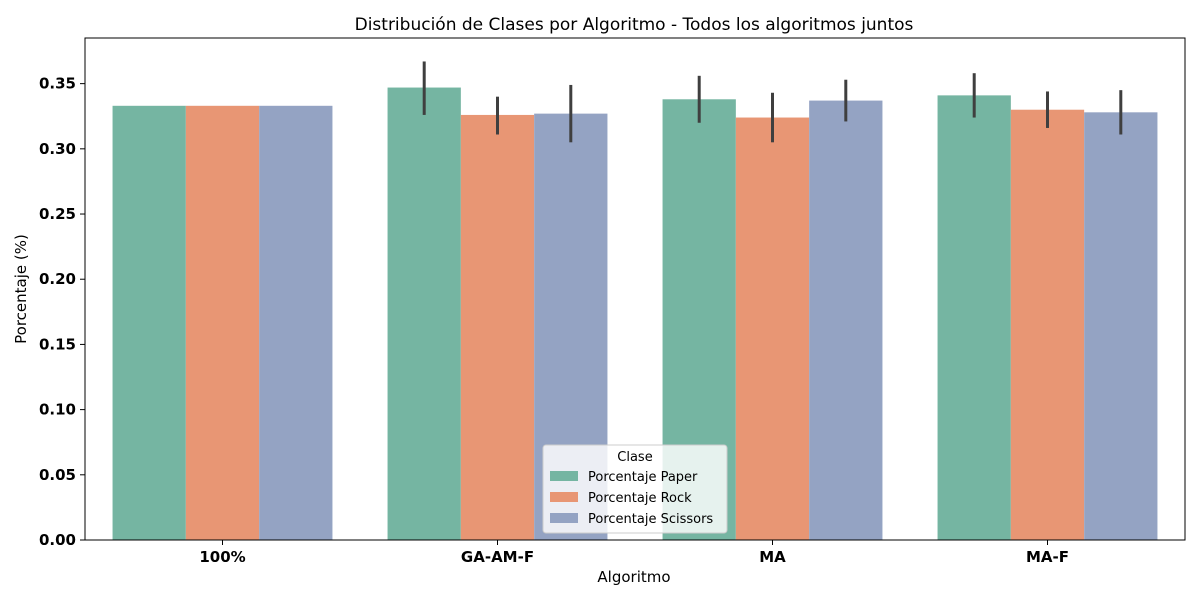 This screenshot has height=600, width=1200. I want to click on legend-entry-2: Porcentaje Scissors, so click(650, 519).